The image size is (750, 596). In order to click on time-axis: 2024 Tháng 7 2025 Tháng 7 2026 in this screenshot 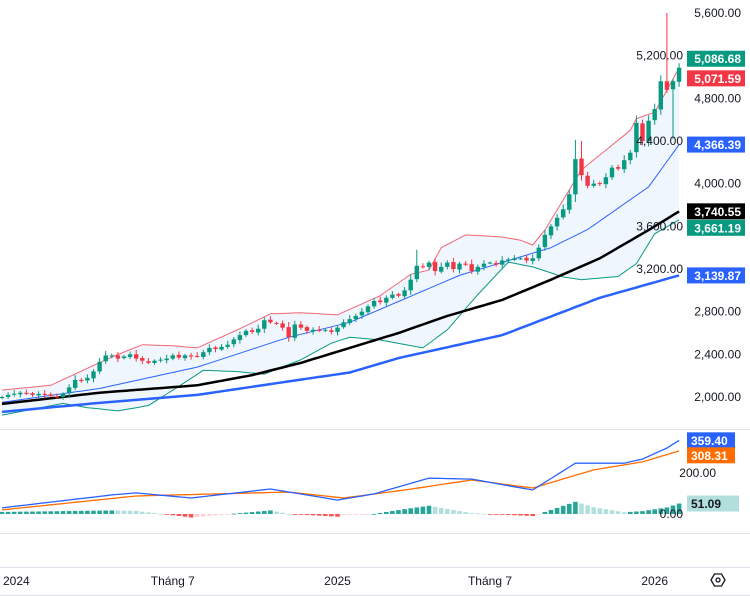, I will do `click(335, 581)`.